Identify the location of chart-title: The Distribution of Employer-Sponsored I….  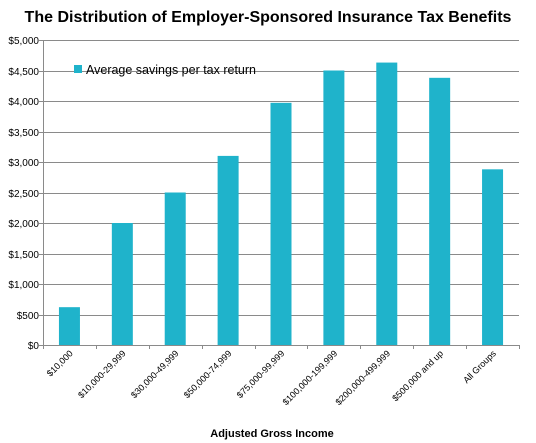
(268, 17).